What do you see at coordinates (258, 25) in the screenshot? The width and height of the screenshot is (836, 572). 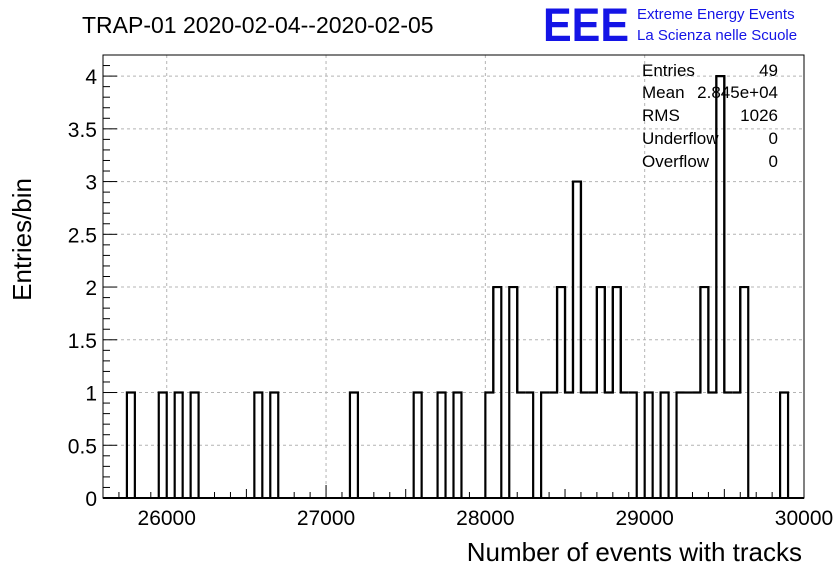 I see `chart-title: TRAP-01 2020-02-04--2020-02-05` at bounding box center [258, 25].